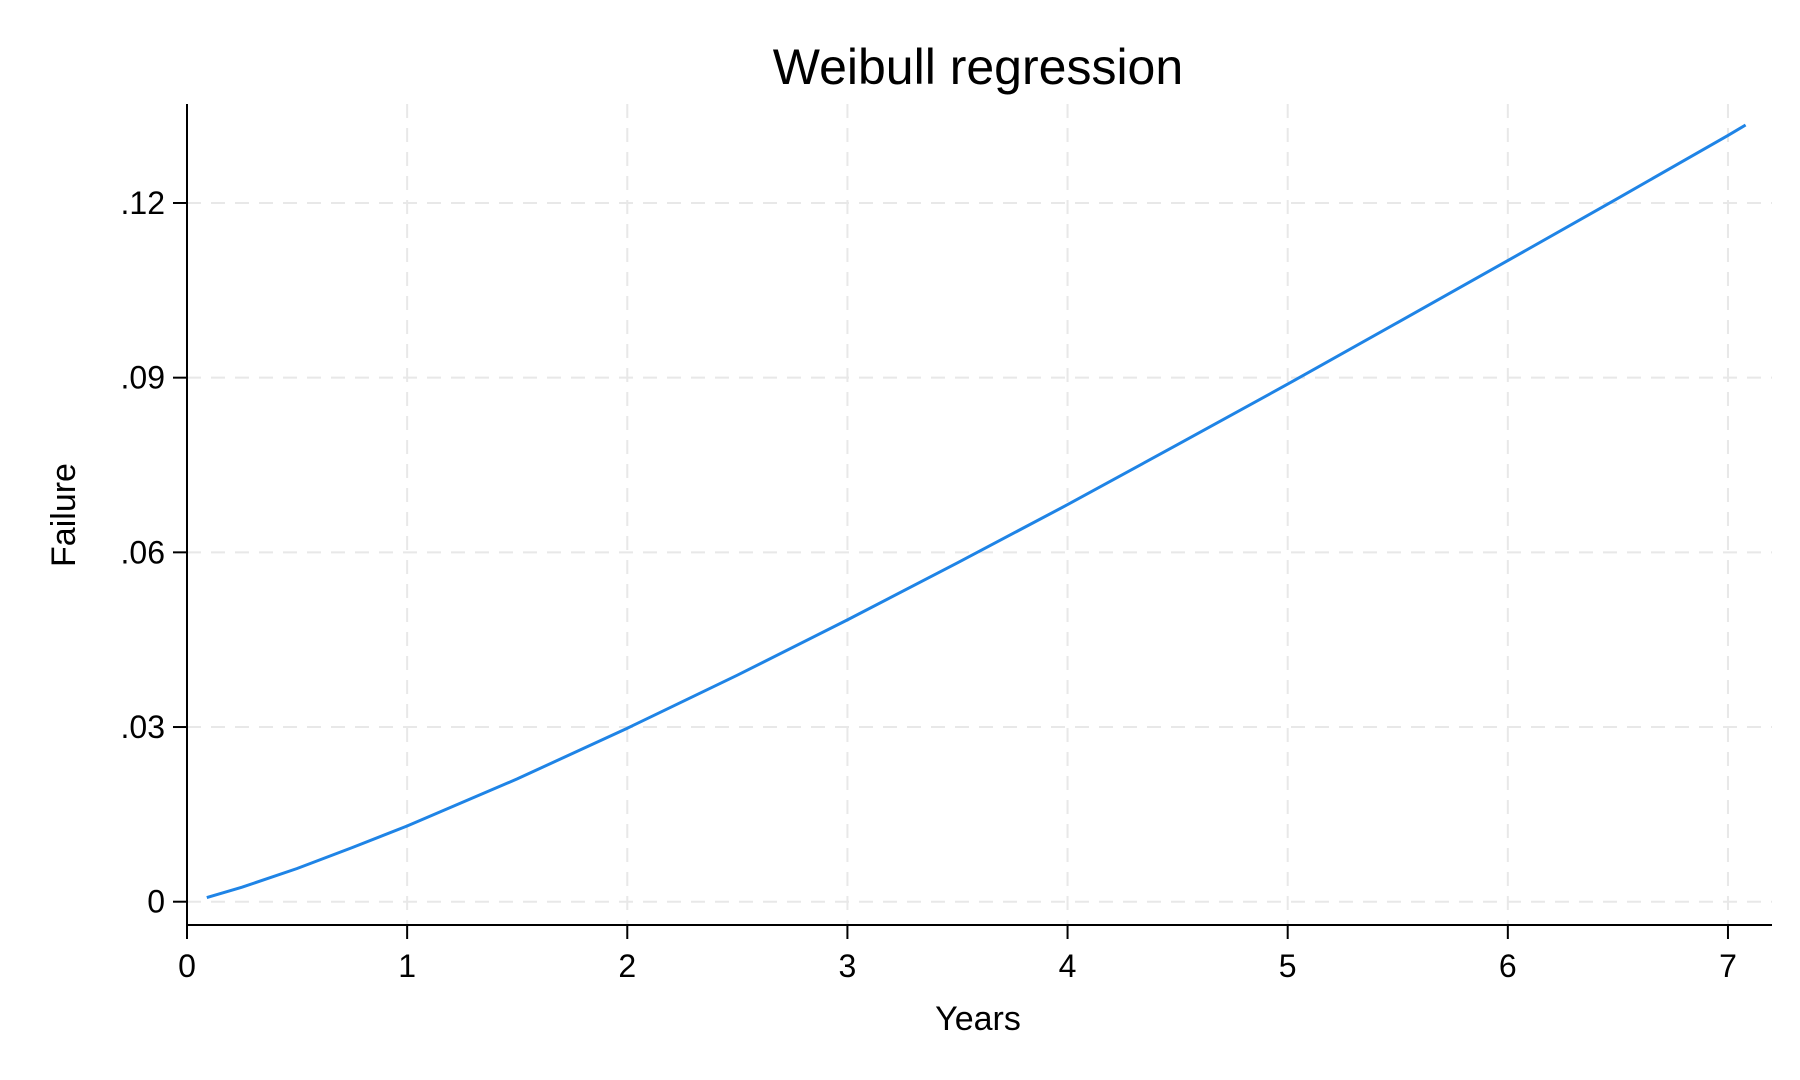  What do you see at coordinates (1508, 966) in the screenshot?
I see `x-tick-label-6: 6` at bounding box center [1508, 966].